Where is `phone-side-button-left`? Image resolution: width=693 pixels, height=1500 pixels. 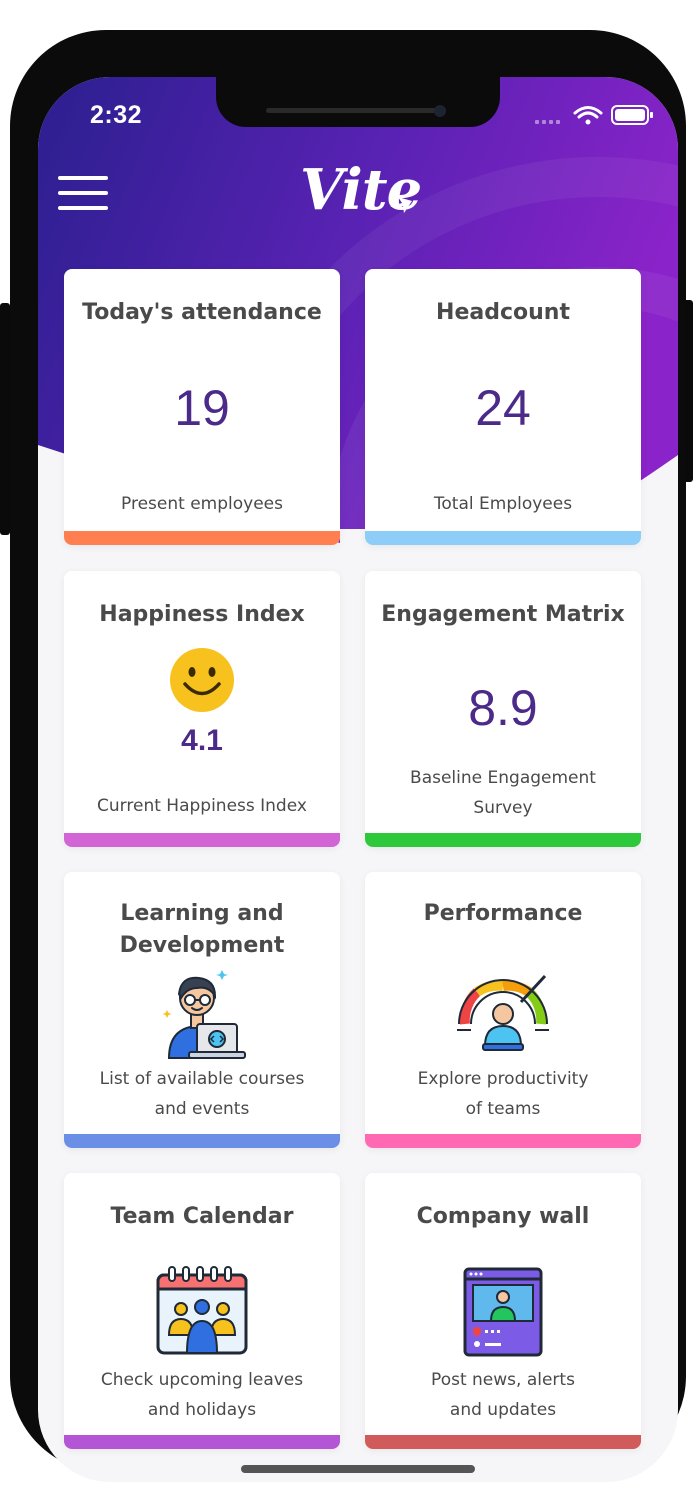
phone-side-button-left is located at coordinates (5, 419).